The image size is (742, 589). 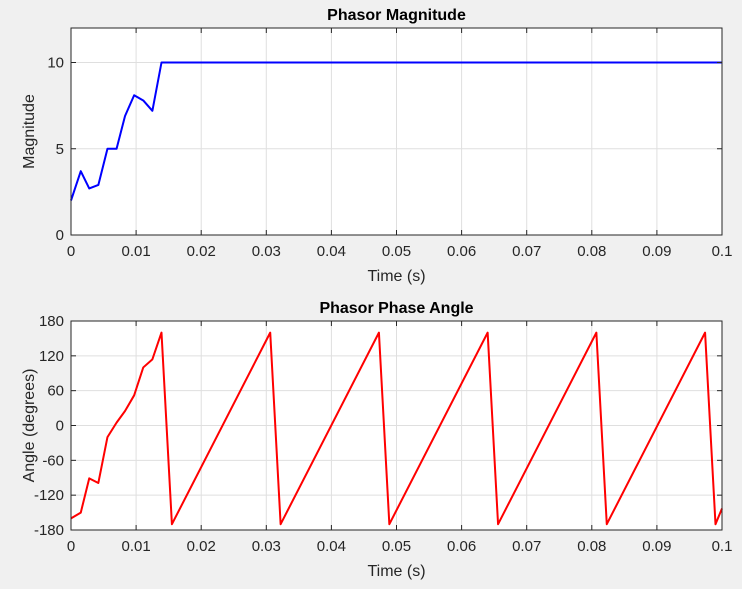 I want to click on phase-angle-y-tick-label: 120, so click(x=51, y=356).